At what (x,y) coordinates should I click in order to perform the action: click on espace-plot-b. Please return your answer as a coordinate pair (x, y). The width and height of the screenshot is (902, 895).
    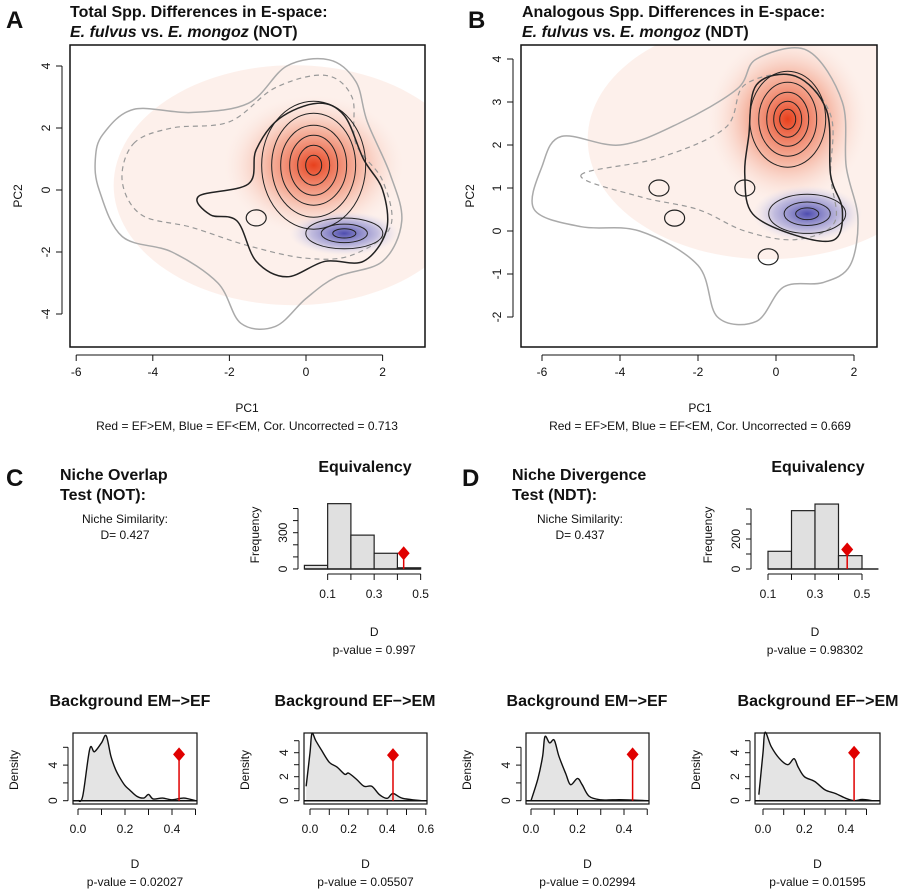
    Looking at the image, I should click on (692, 202).